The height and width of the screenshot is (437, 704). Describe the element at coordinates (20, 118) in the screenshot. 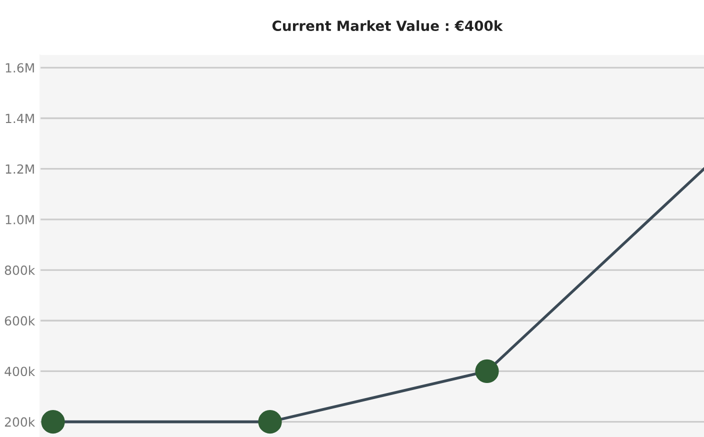

I see `y-tick-label: 1.4M` at that location.